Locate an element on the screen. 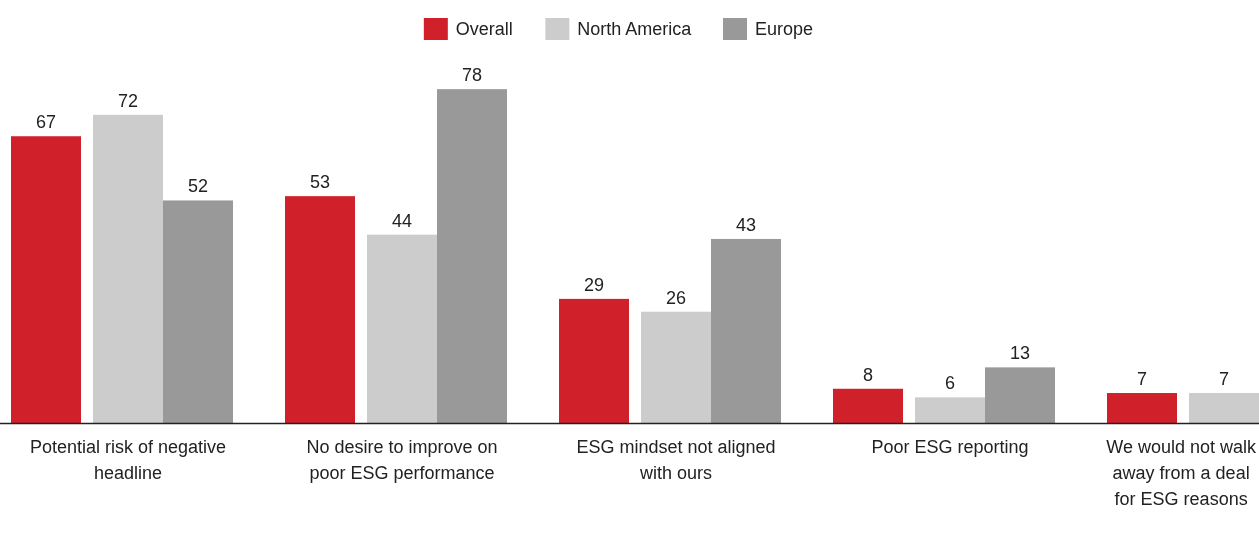 Image resolution: width=1259 pixels, height=533 pixels. data-label: 67 is located at coordinates (46, 122).